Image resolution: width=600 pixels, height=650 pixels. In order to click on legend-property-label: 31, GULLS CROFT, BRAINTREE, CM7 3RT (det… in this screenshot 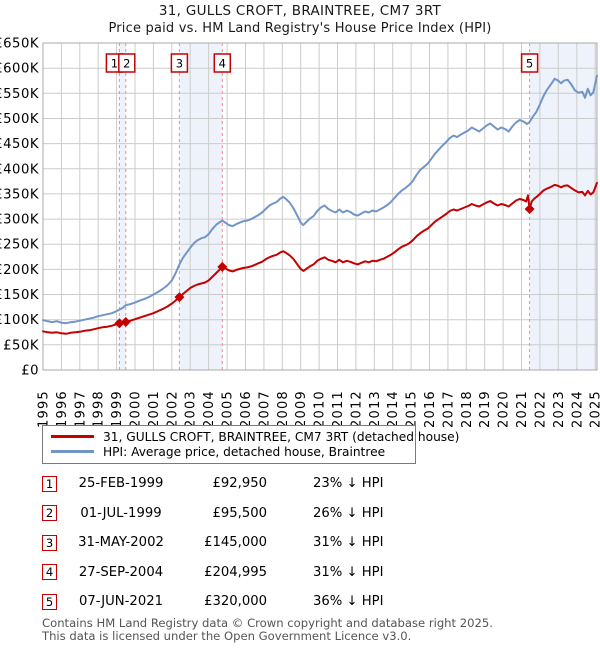, I will do `click(281, 436)`.